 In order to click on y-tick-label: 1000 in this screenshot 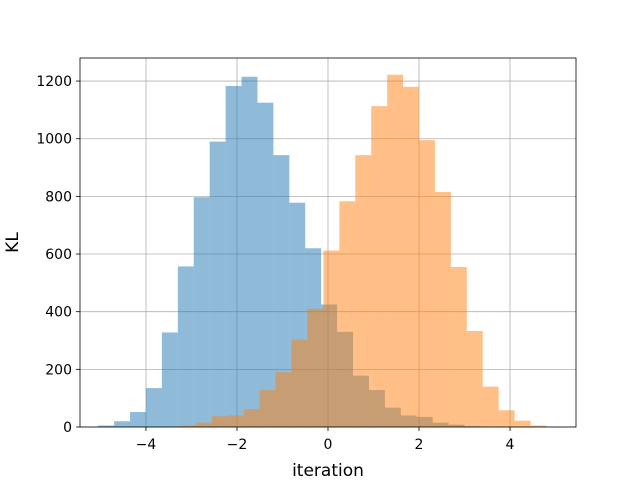, I will do `click(54, 140)`.